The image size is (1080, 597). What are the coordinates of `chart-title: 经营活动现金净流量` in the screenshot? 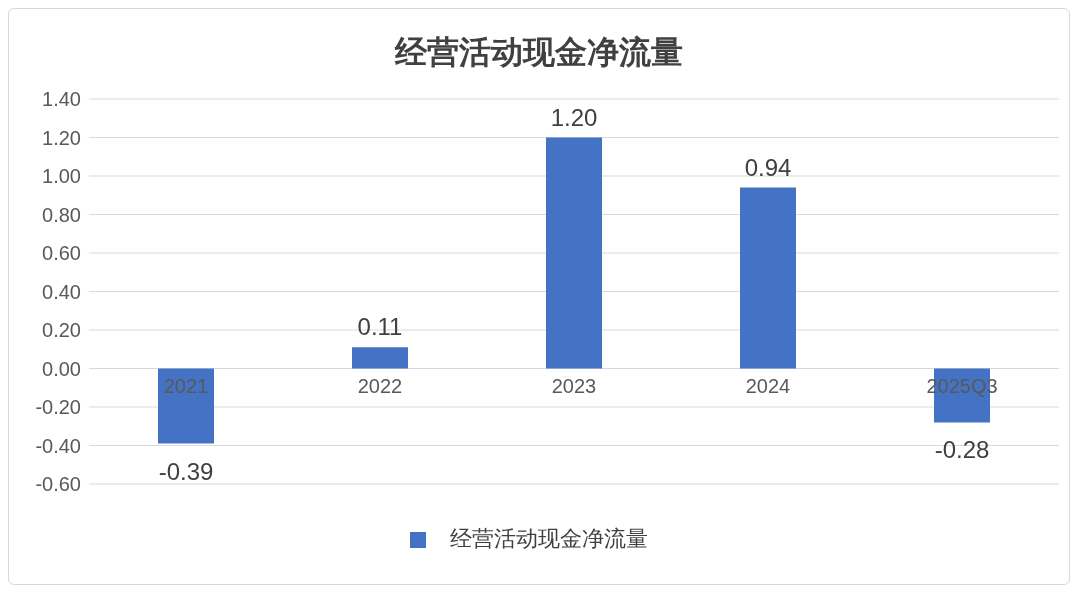 It's located at (538, 52).